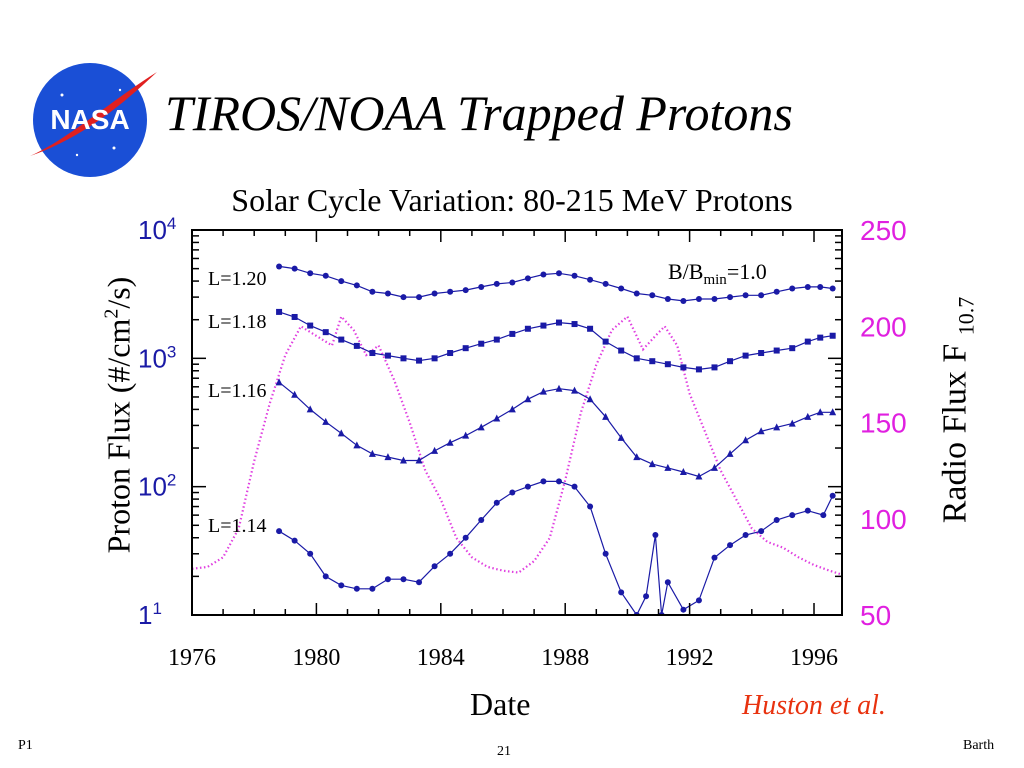 The height and width of the screenshot is (768, 1024). What do you see at coordinates (192, 658) in the screenshot?
I see `x-tick-label: 1976` at bounding box center [192, 658].